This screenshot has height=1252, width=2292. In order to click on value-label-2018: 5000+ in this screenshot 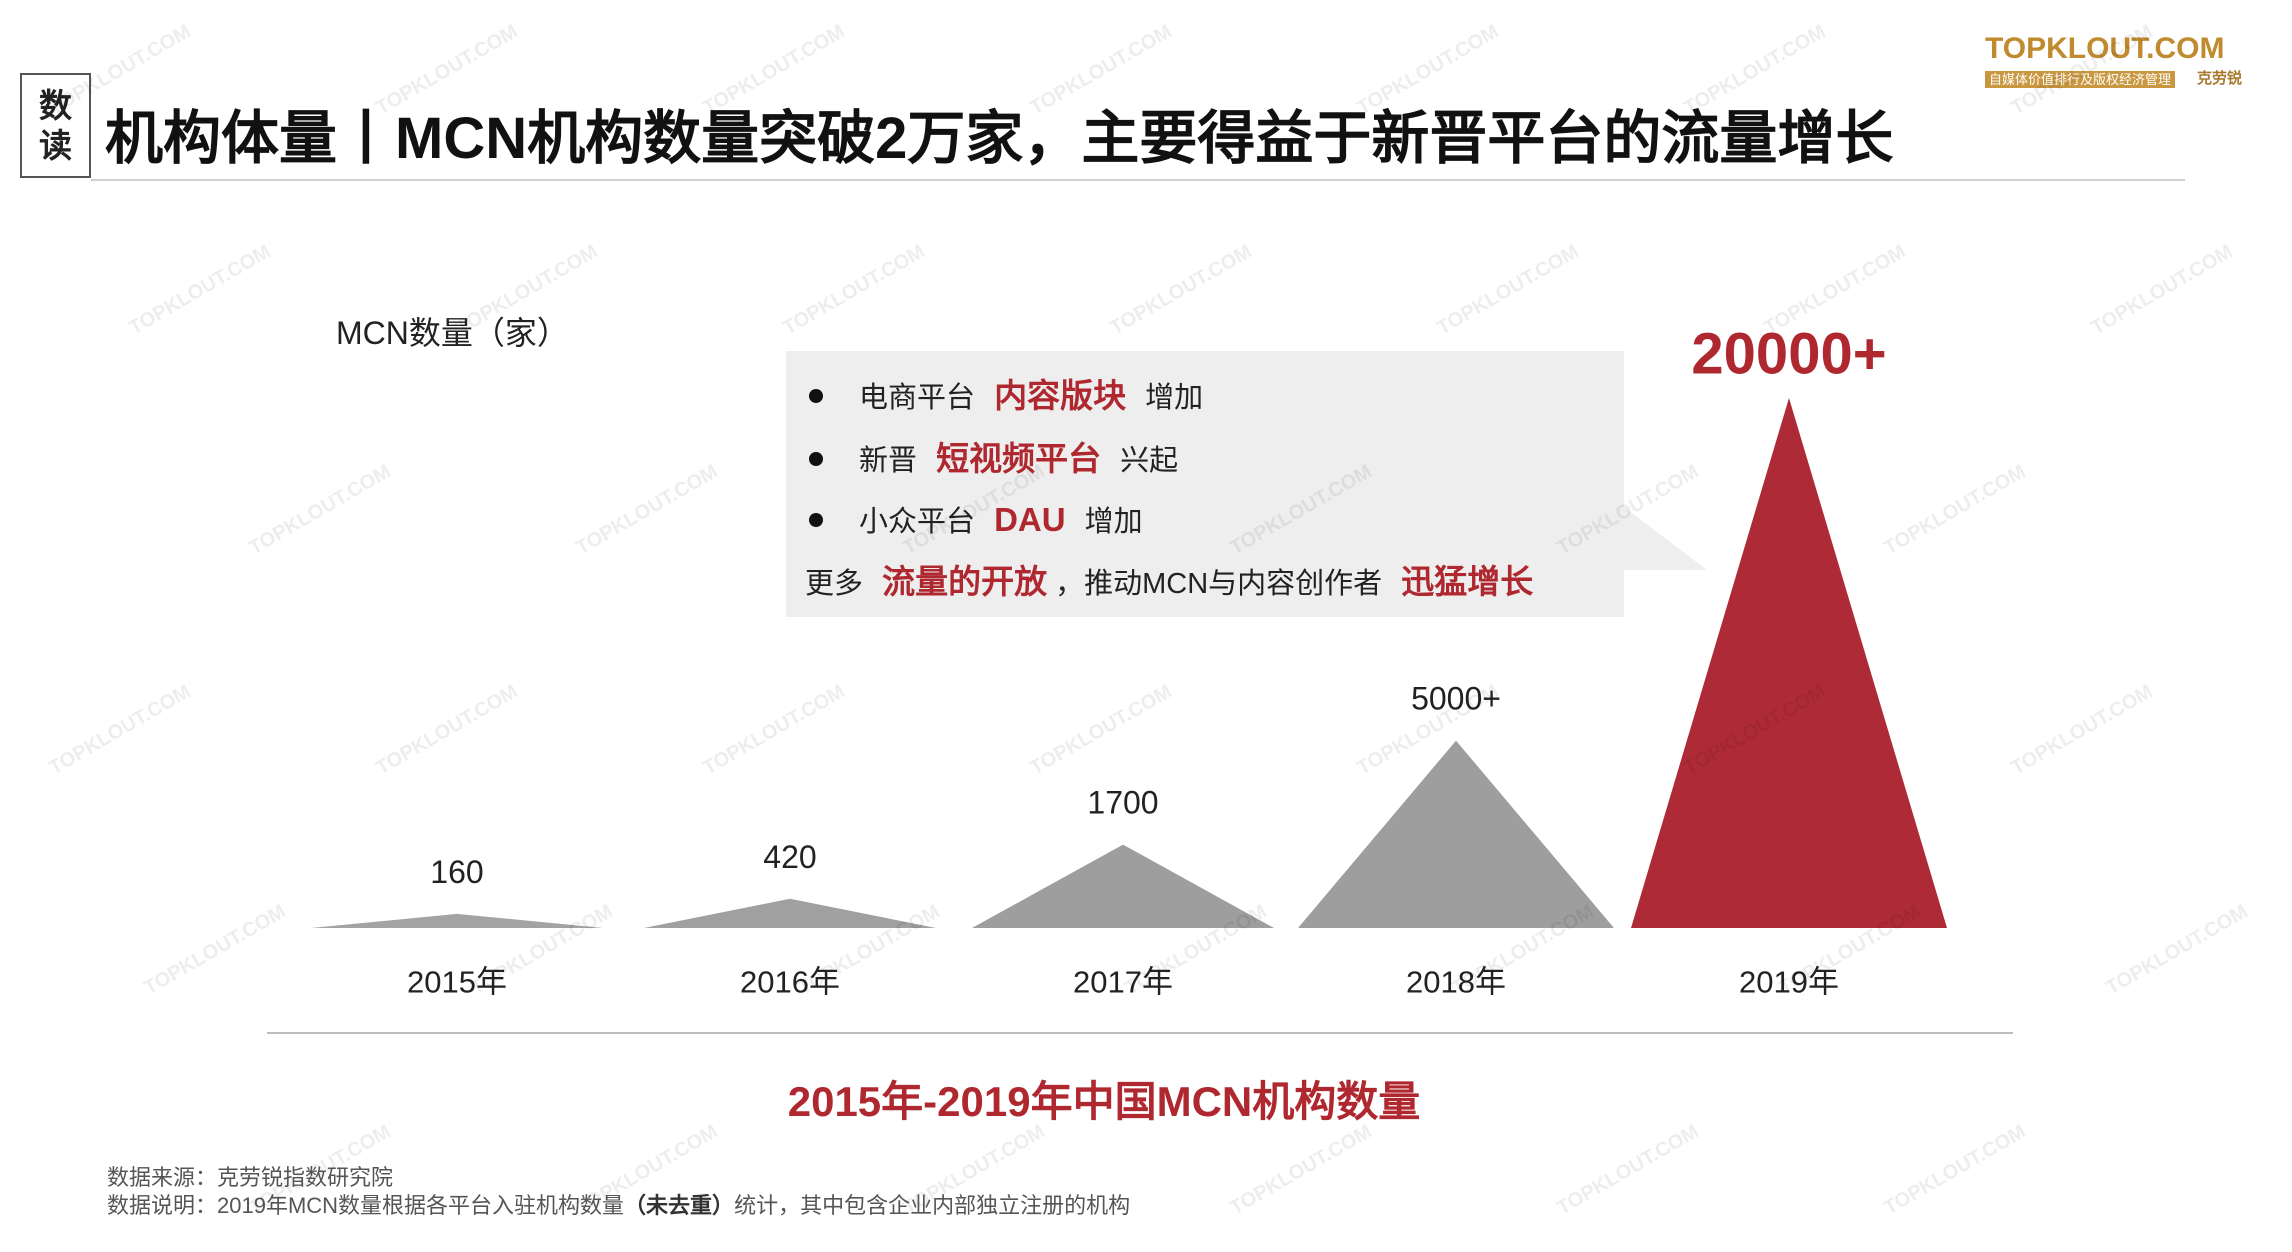, I will do `click(1456, 699)`.